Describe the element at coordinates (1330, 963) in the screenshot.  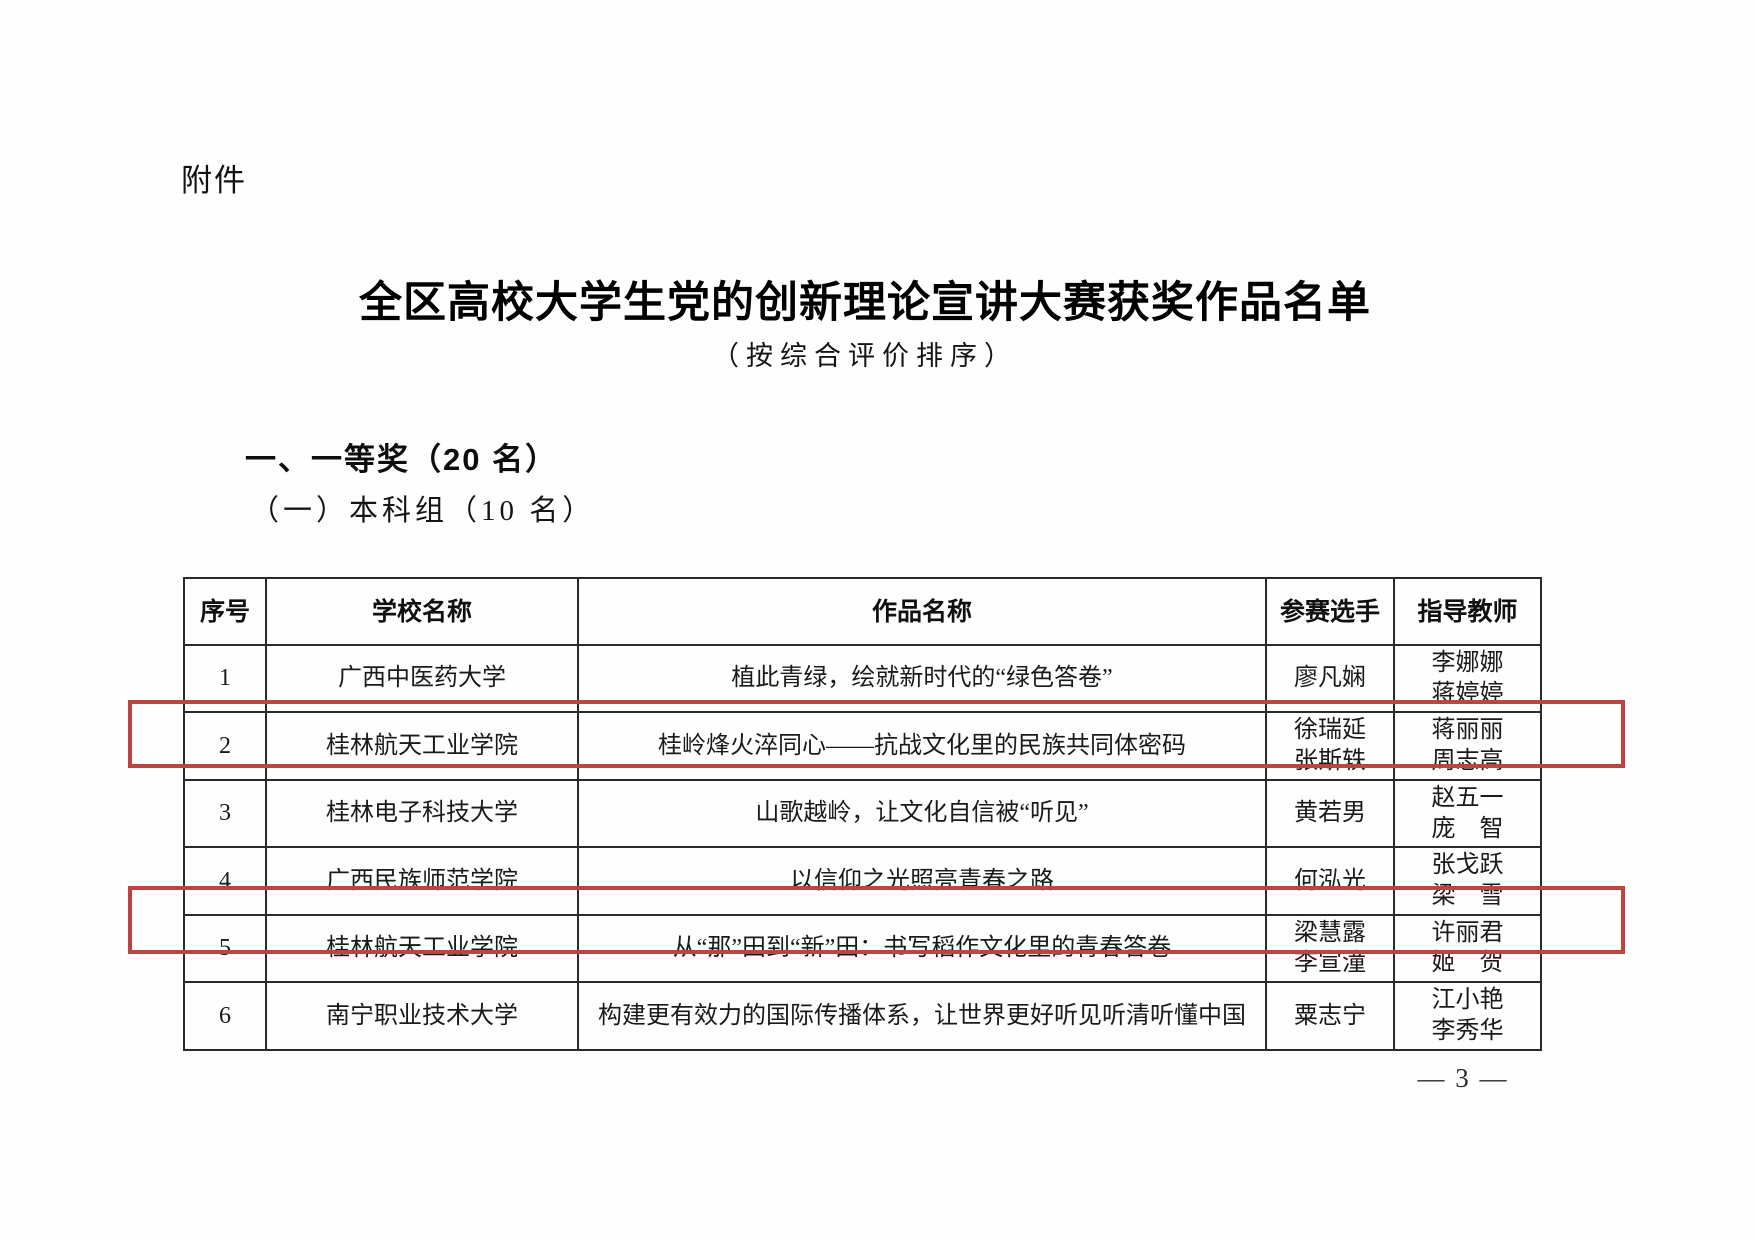
I see `contestant-name: 李宣潼` at that location.